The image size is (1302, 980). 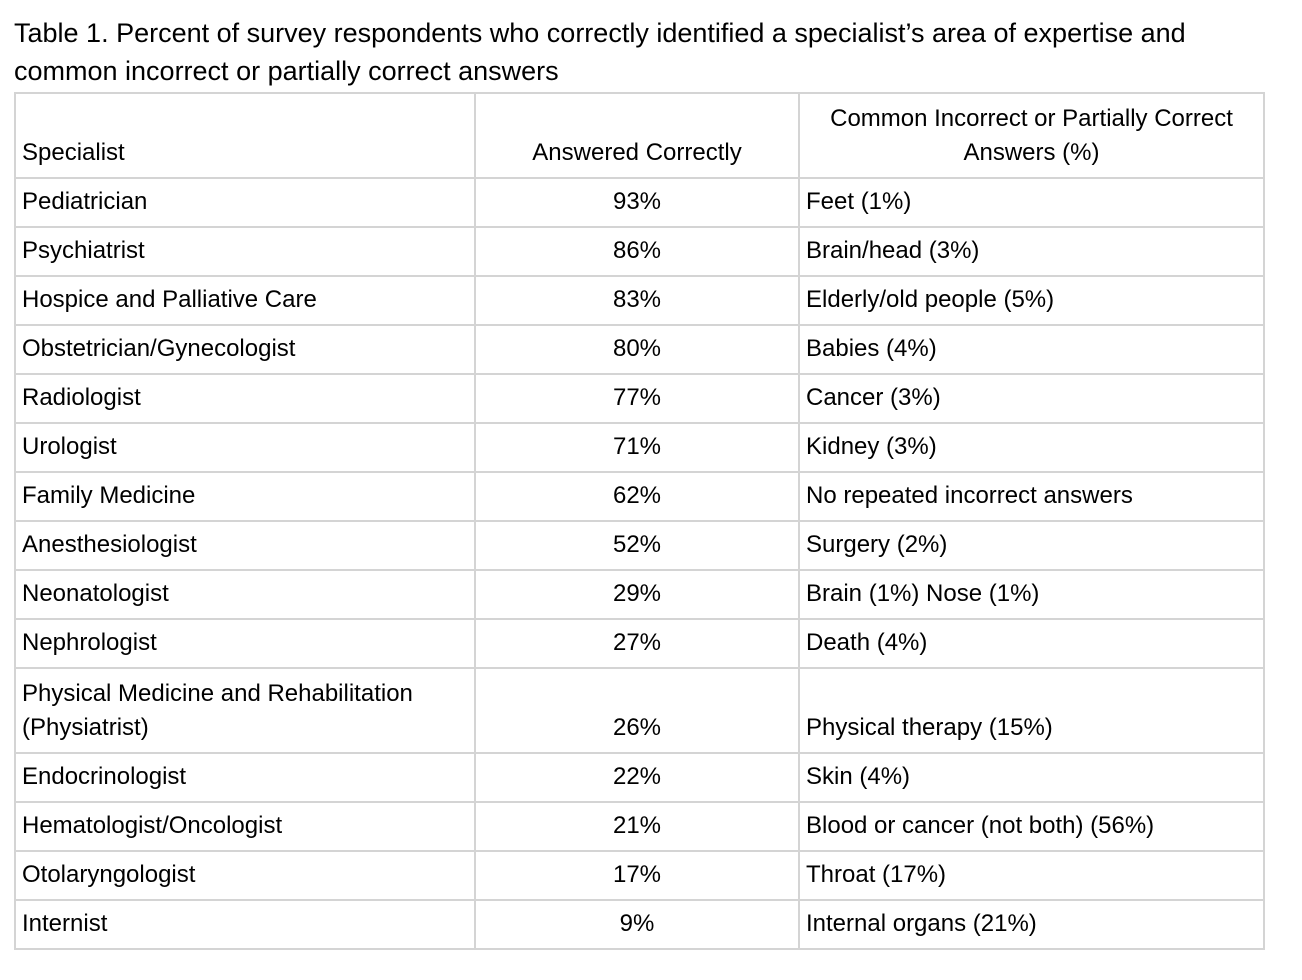 I want to click on common-incorrect-cell: Physical therapy (15%), so click(x=1031, y=710).